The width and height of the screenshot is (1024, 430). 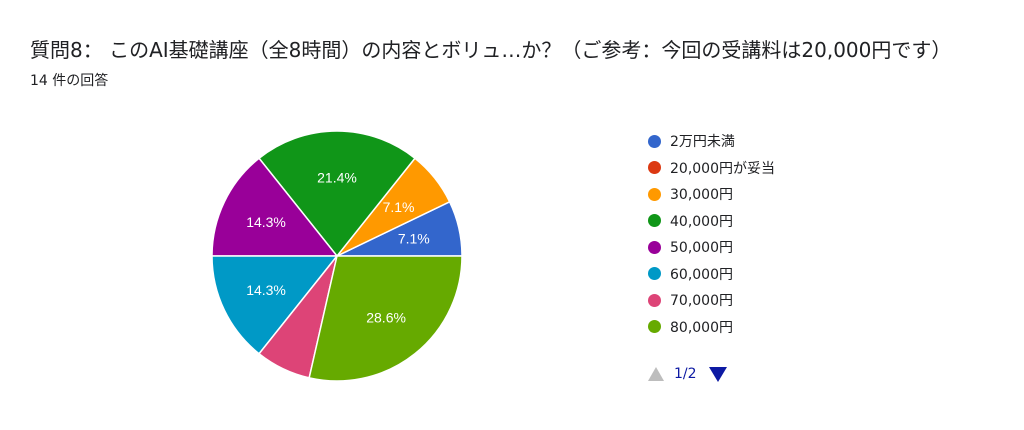 I want to click on legend-item: 30,000円, so click(x=711, y=194).